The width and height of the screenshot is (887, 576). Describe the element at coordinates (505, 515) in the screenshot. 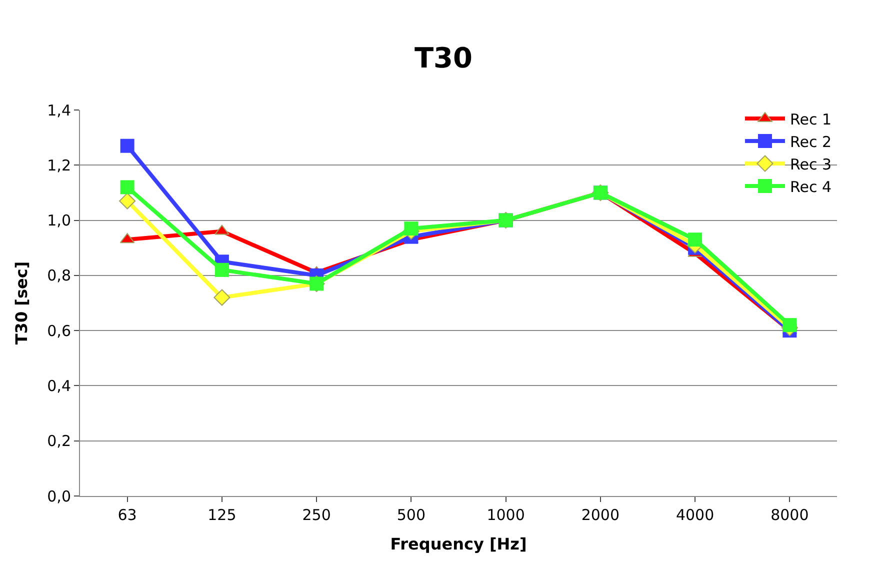

I see `x-tick-label: 1000` at that location.